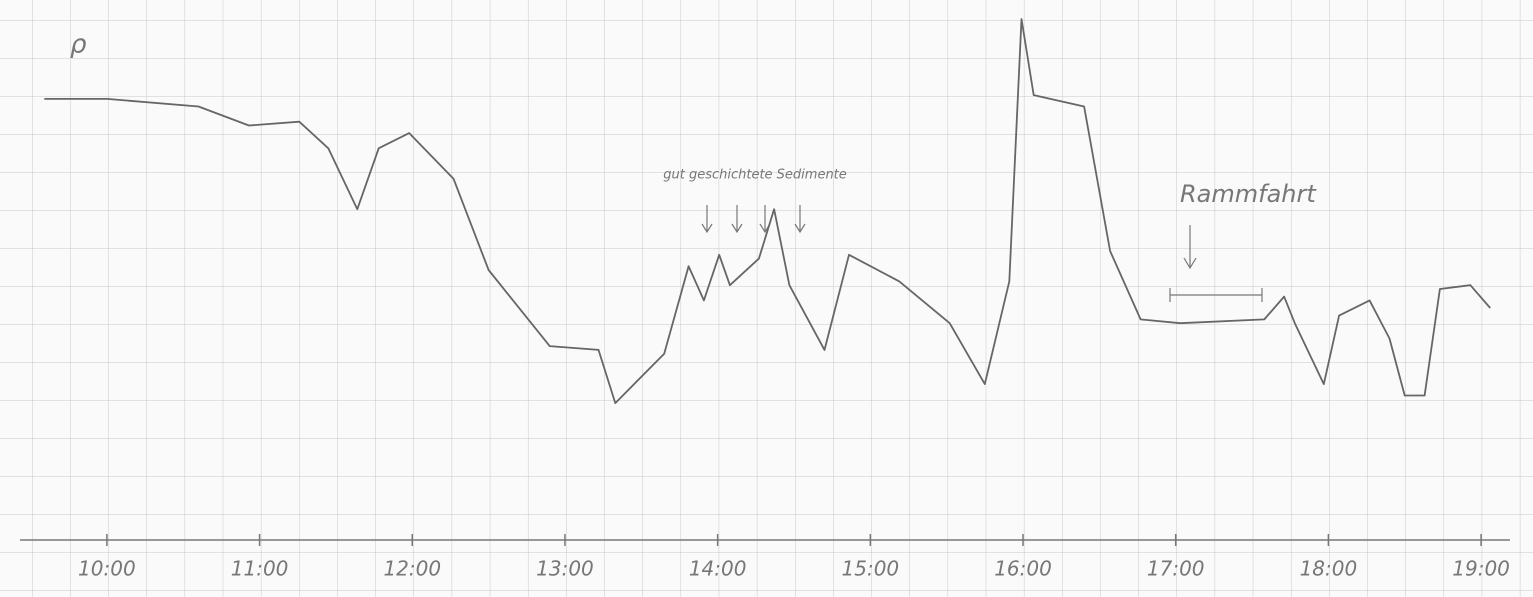 The width and height of the screenshot is (1533, 597). I want to click on annotation-arrows, so click(982, 253).